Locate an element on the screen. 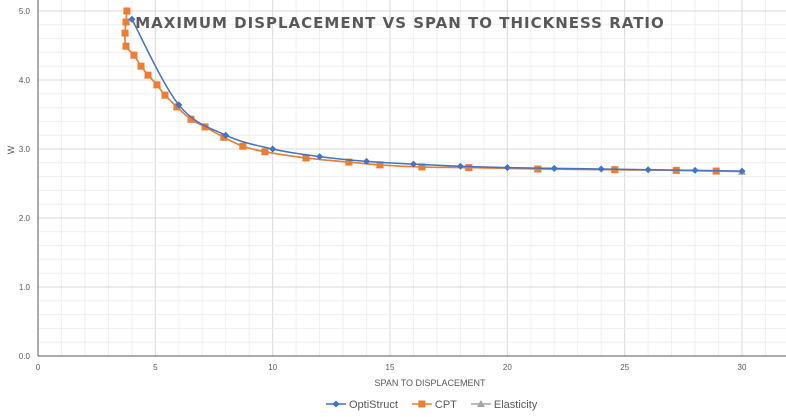 The width and height of the screenshot is (786, 417). x-tick-label: 0 is located at coordinates (38, 367).